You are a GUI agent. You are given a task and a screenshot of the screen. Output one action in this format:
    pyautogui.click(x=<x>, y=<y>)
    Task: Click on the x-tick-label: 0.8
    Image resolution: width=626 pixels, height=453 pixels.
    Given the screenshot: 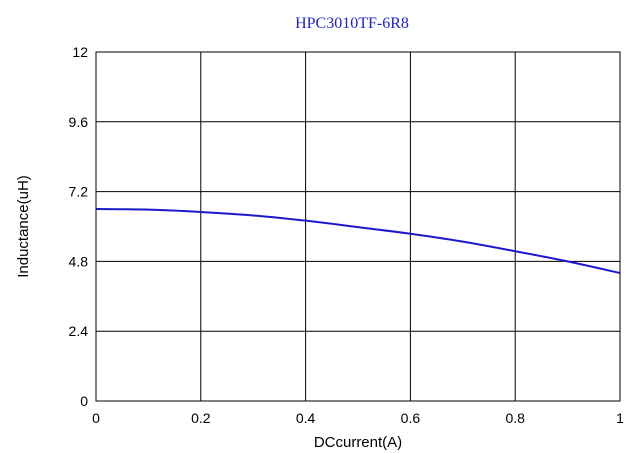 What is the action you would take?
    pyautogui.click(x=515, y=418)
    